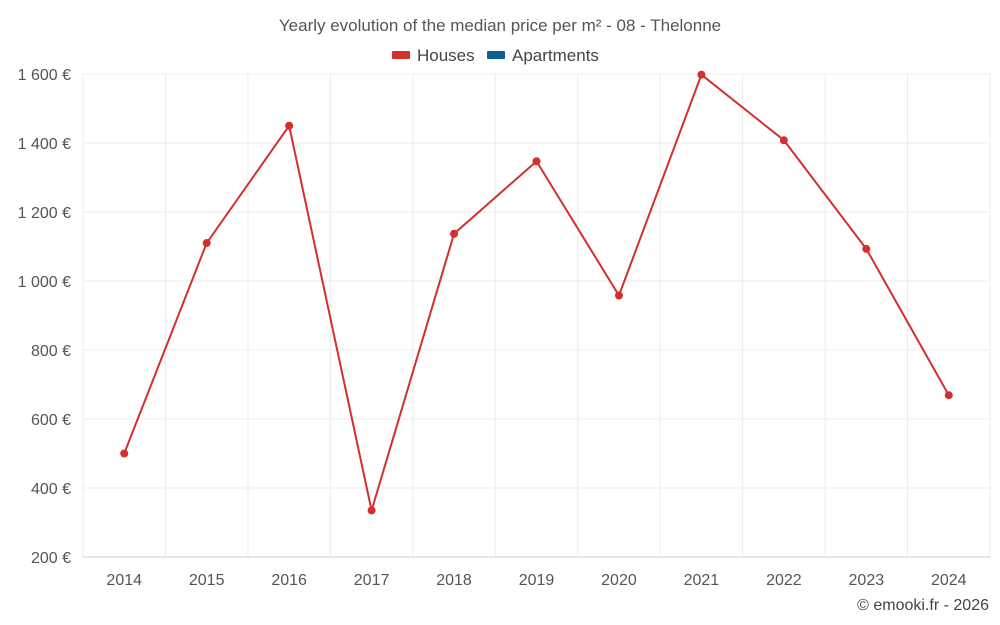 The width and height of the screenshot is (1000, 625). Describe the element at coordinates (536, 161) in the screenshot. I see `data-point-houses-2019` at that location.